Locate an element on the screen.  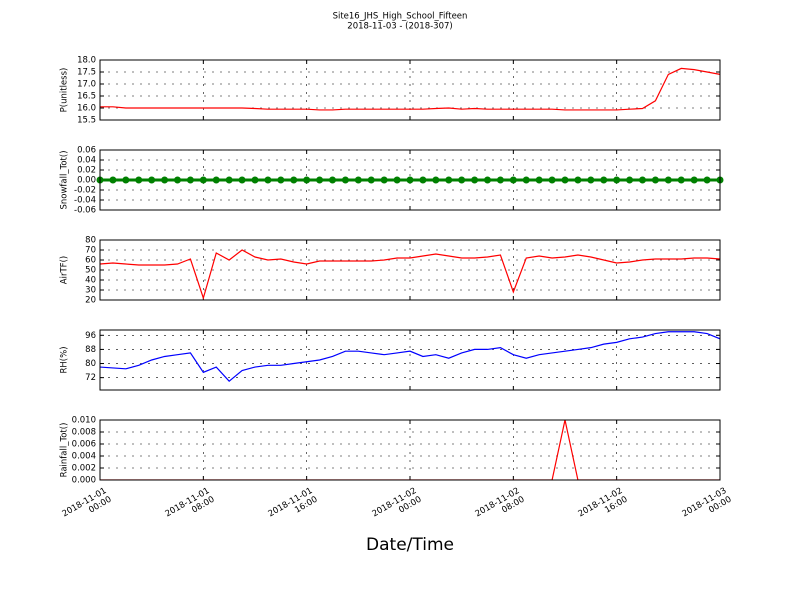
y-tick-label: 15.5 is located at coordinates (86, 121).